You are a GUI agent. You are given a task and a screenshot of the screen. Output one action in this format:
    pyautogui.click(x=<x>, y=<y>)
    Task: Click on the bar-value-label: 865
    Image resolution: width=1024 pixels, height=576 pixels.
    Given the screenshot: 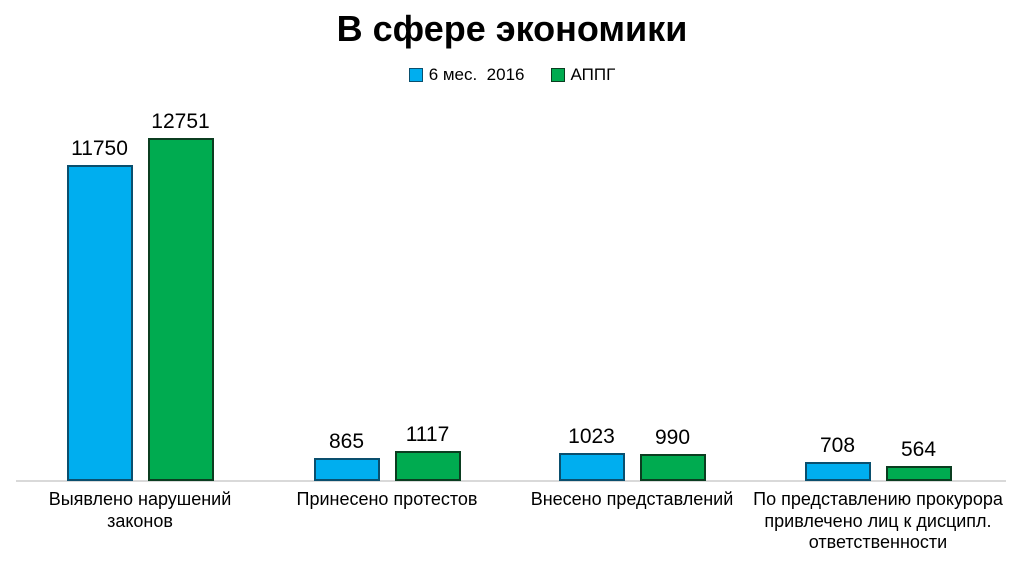 What is the action you would take?
    pyautogui.click(x=346, y=441)
    